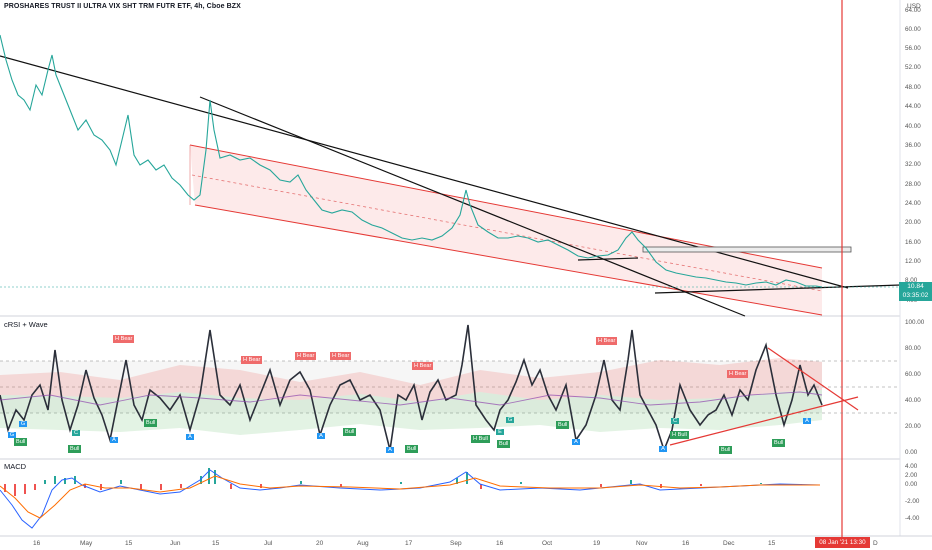 Image resolution: width=932 pixels, height=550 pixels. I want to click on price-tick: 36.00, so click(913, 145).